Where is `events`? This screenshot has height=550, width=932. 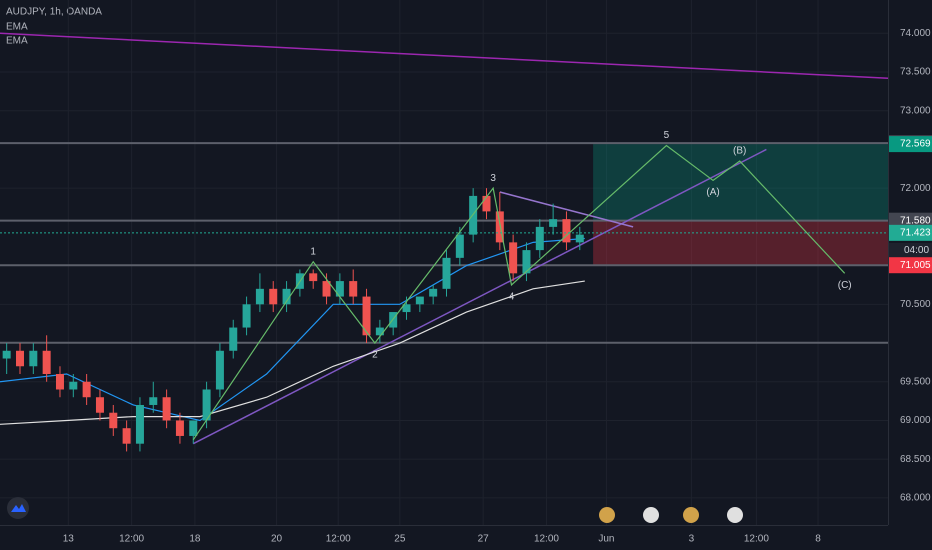
events is located at coordinates (671, 515).